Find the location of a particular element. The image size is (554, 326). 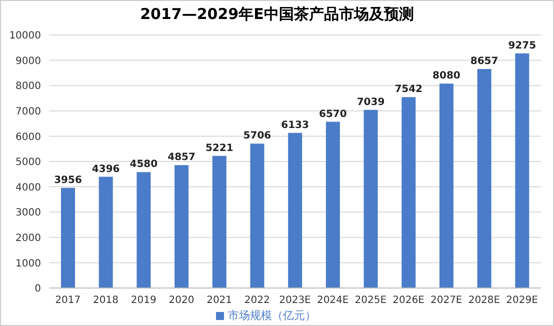

x-tick-label: 2027E is located at coordinates (446, 300).